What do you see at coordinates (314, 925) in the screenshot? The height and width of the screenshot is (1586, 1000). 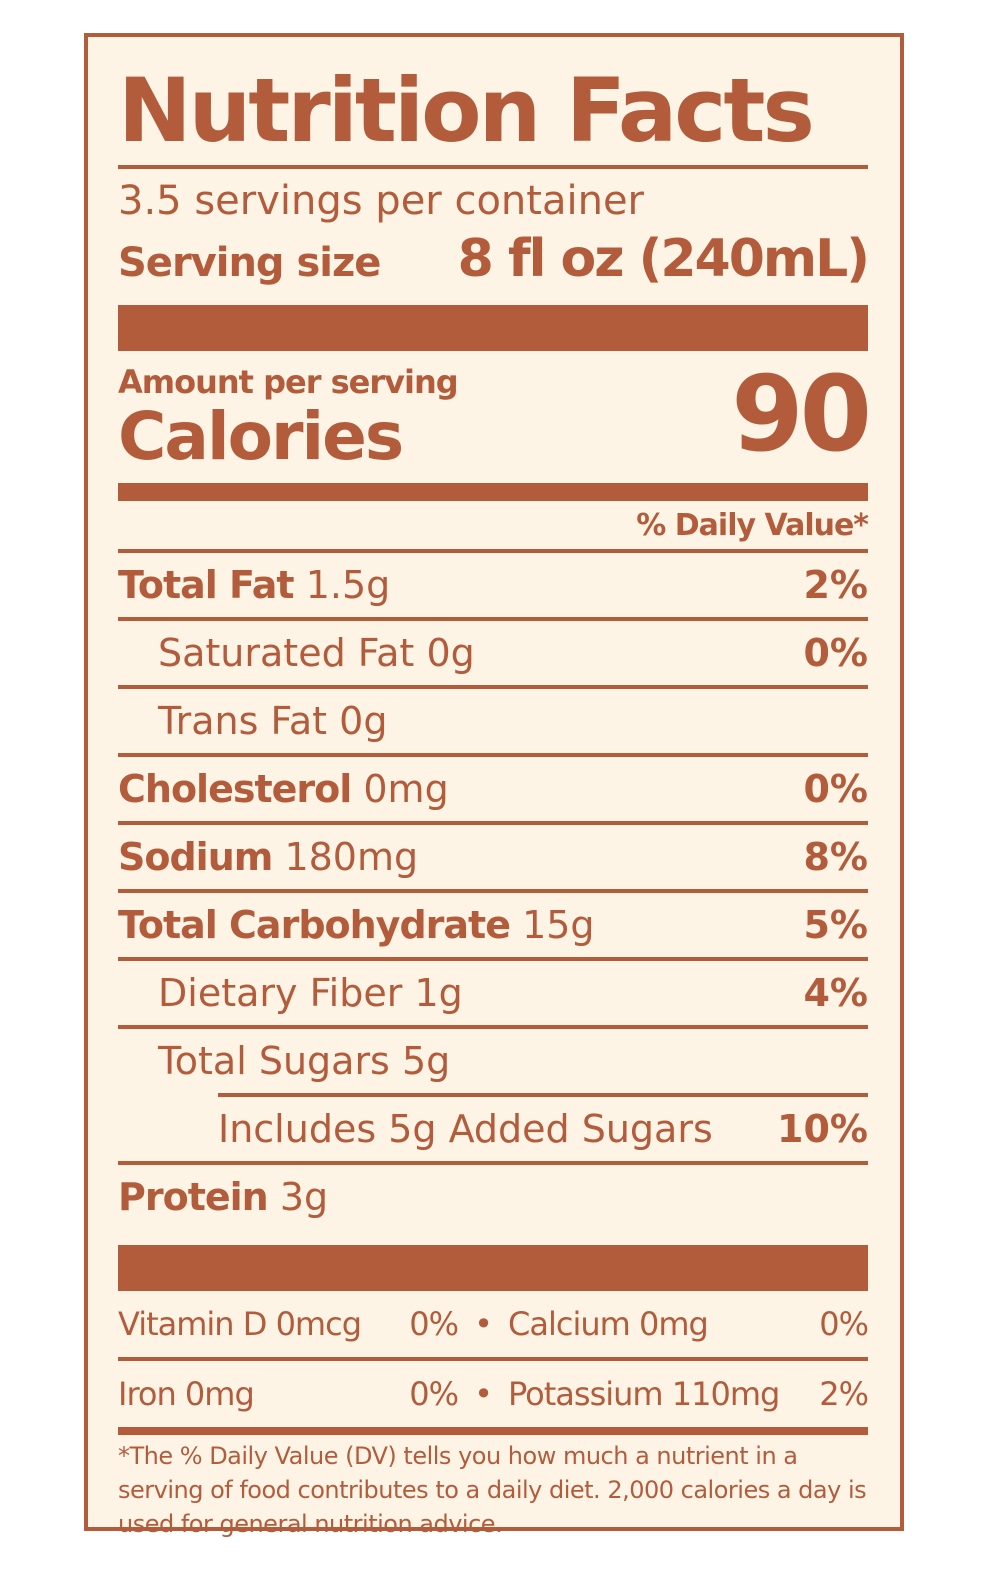 I see `nutrient-name: Total Carbohydrate` at bounding box center [314, 925].